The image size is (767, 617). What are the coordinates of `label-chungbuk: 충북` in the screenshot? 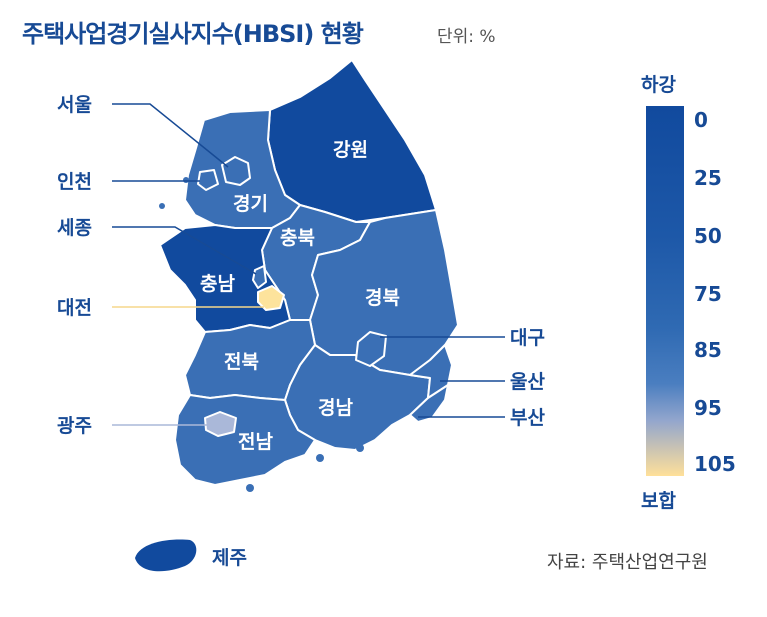 It's located at (297, 238).